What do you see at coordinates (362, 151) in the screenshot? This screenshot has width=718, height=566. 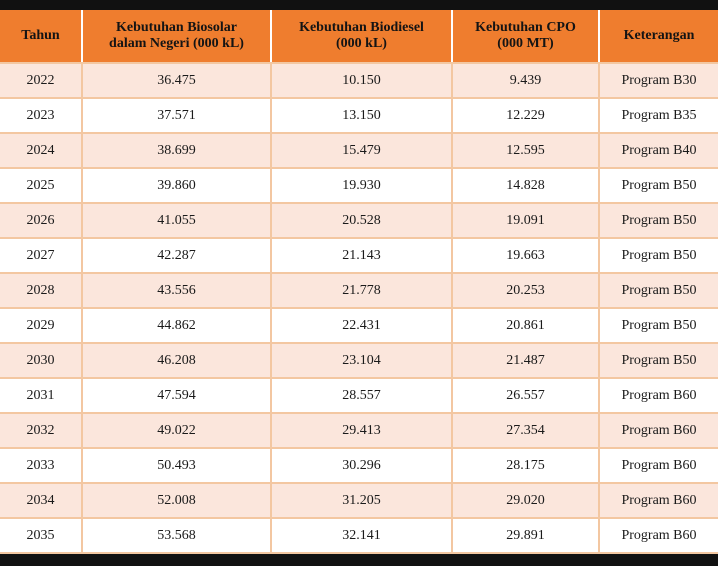 I see `cell-biodiesel: 15.479` at bounding box center [362, 151].